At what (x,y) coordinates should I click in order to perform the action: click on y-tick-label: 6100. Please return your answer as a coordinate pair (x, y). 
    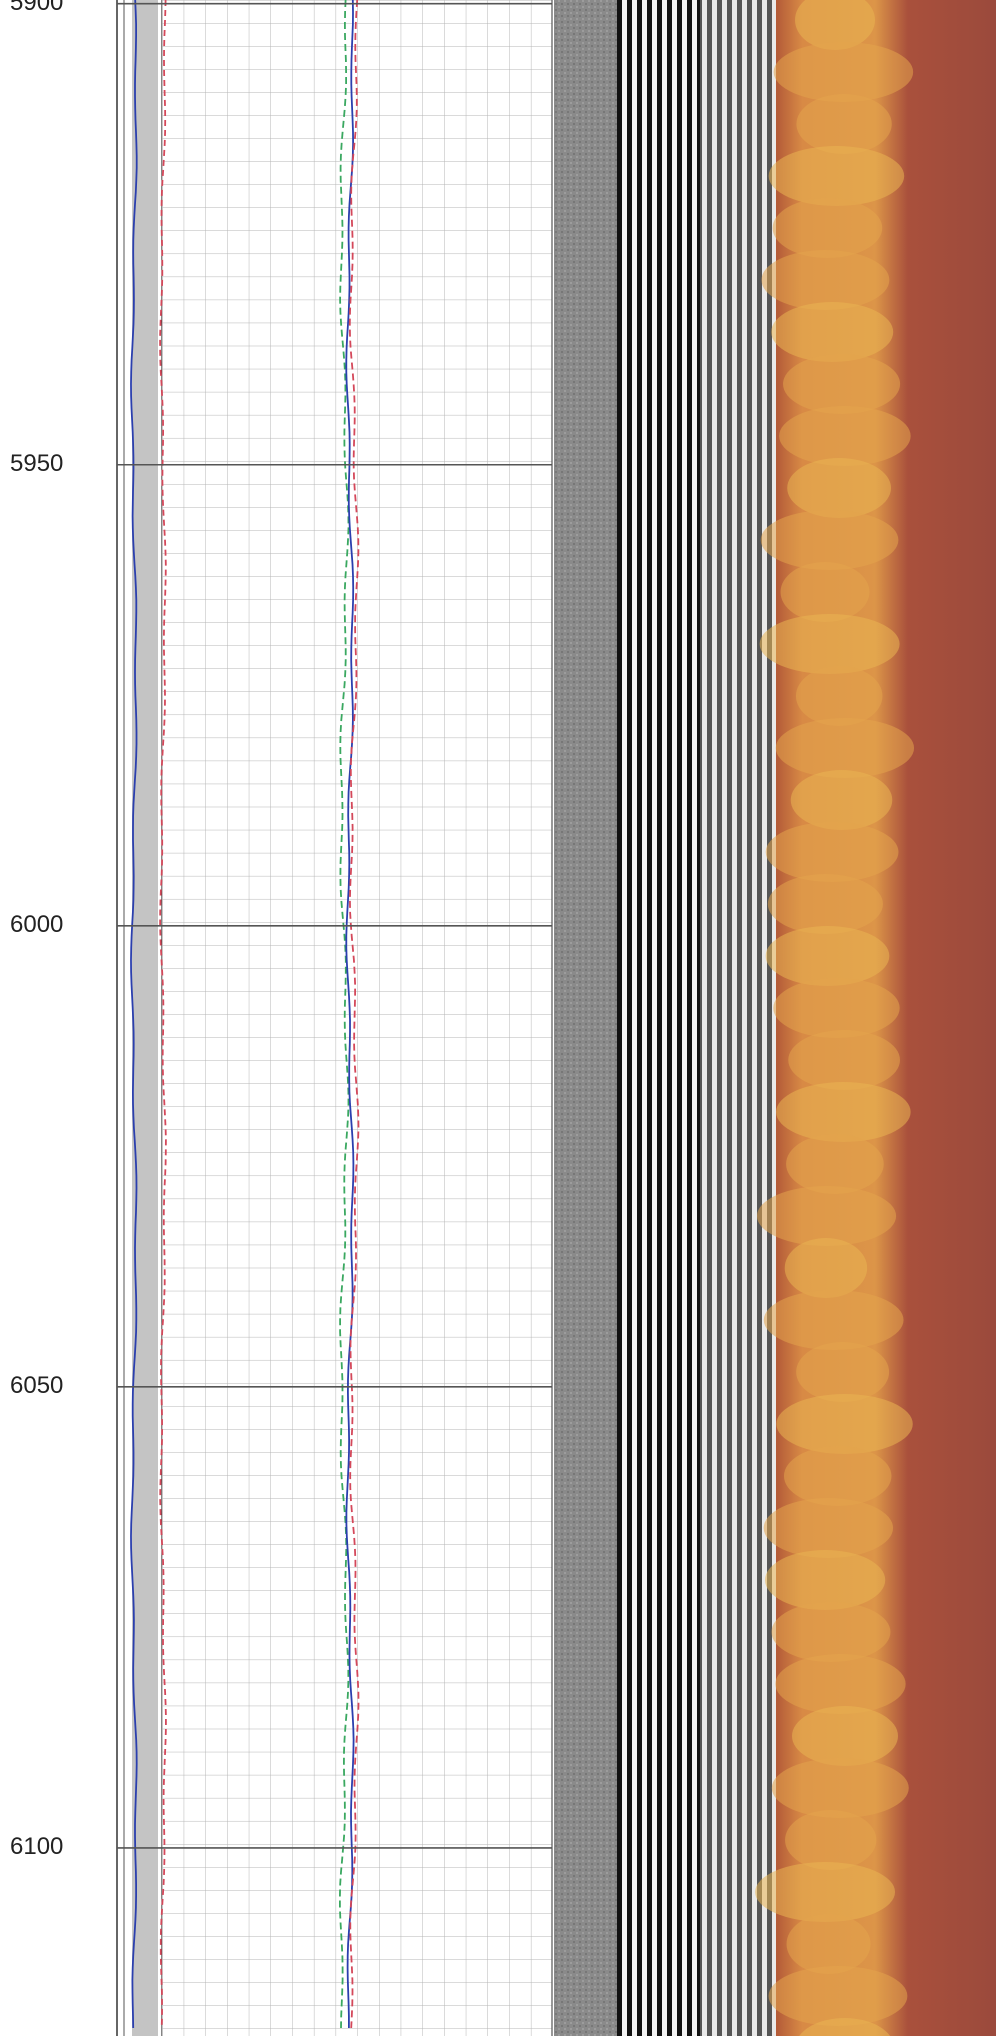
    Looking at the image, I should click on (36, 1846).